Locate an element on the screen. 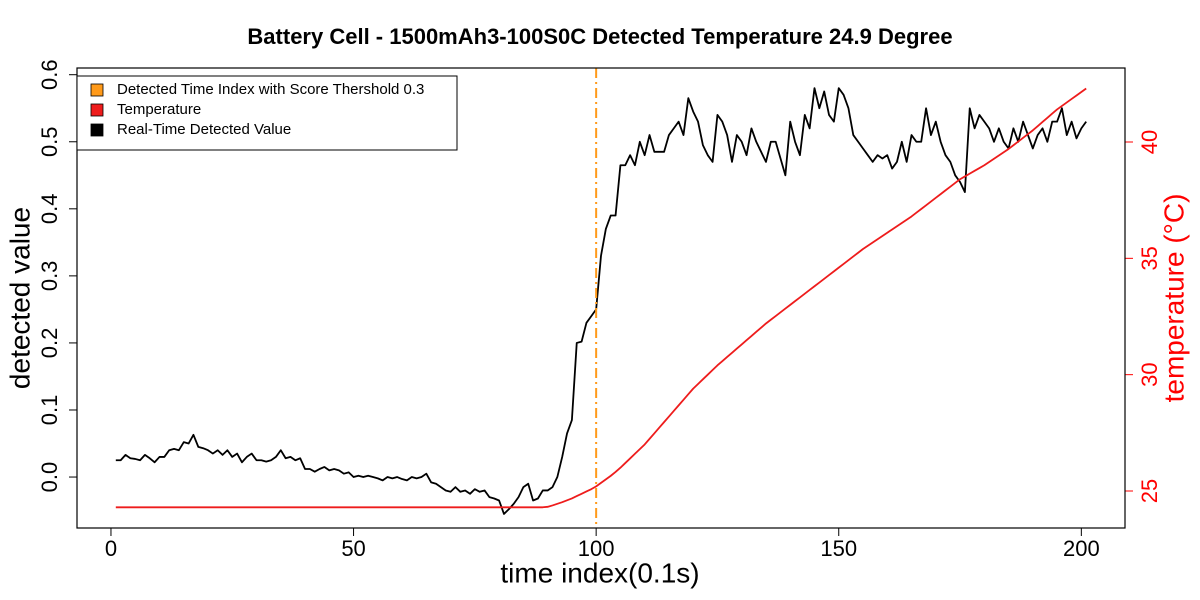 This screenshot has height=600, width=1200. y2-tick-label: 35 is located at coordinates (1149, 258).